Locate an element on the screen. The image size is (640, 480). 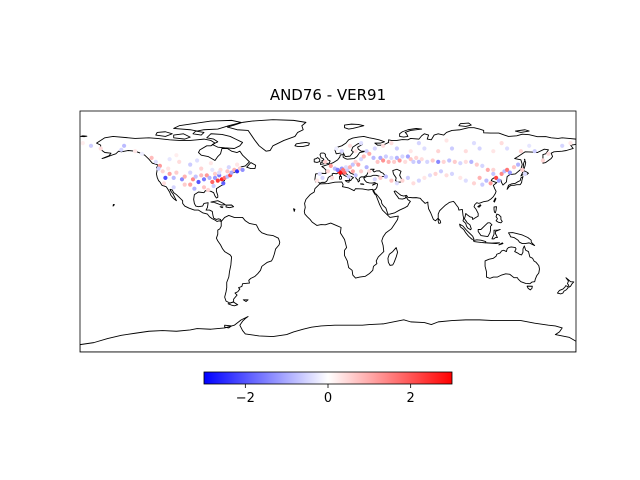
coastline-sulawesi is located at coordinates (496, 233).